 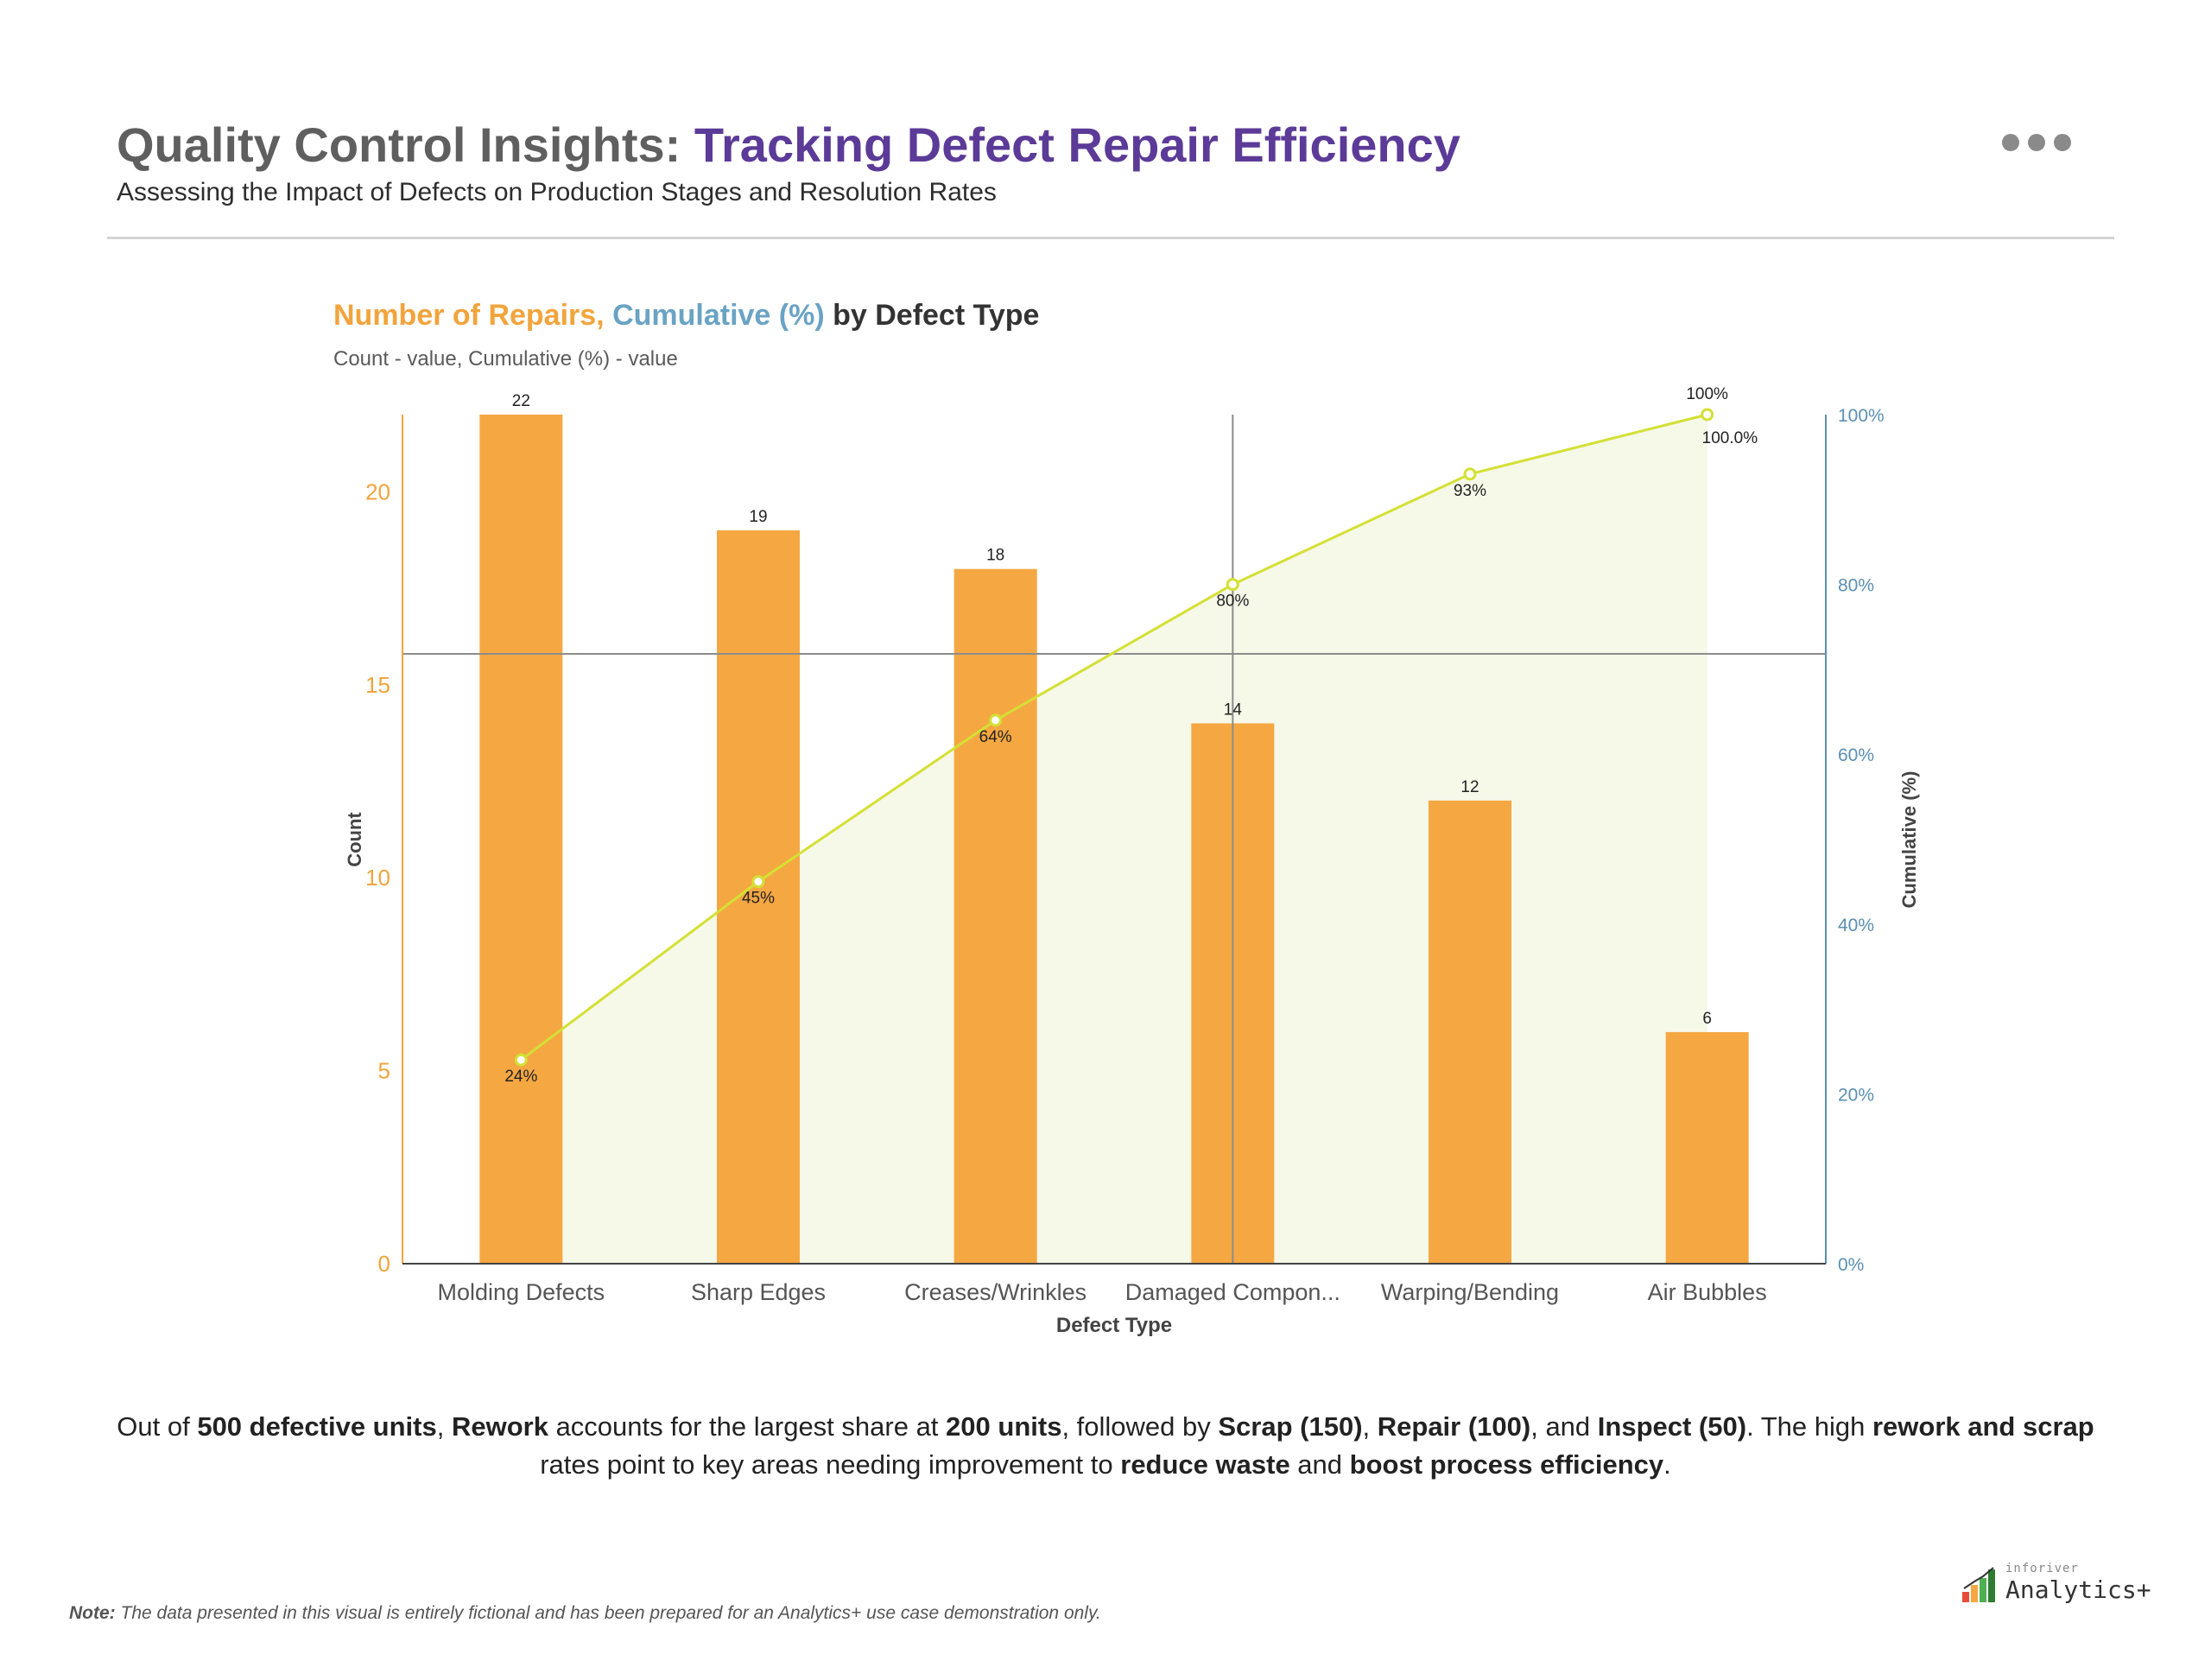 What do you see at coordinates (473, 316) in the screenshot?
I see `chart-title-count: Number of Repairs,` at bounding box center [473, 316].